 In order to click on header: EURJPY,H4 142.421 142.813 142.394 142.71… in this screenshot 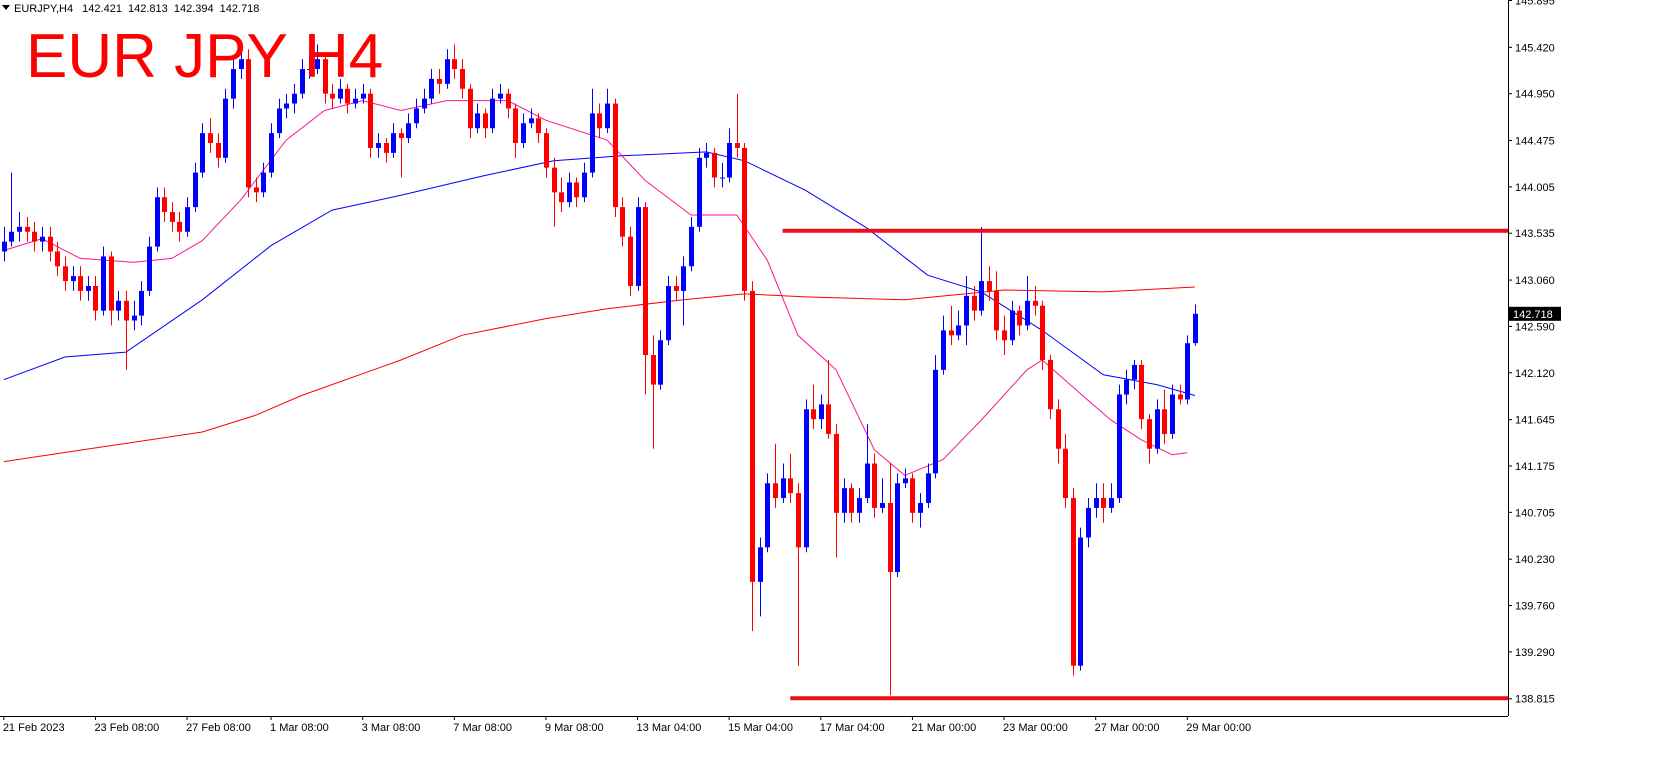, I will do `click(136, 9)`.